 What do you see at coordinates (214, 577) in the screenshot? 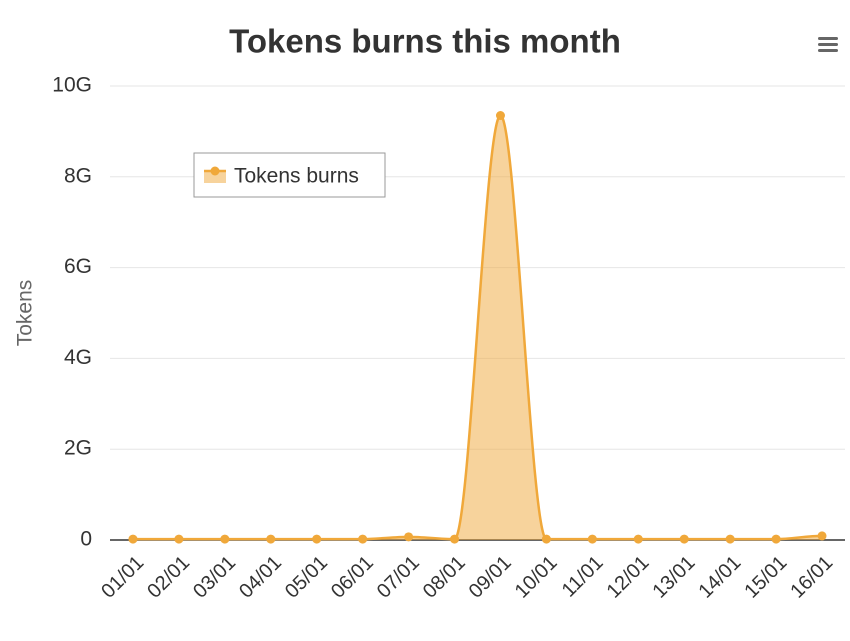
I see `x-tick-label: 03/01` at bounding box center [214, 577].